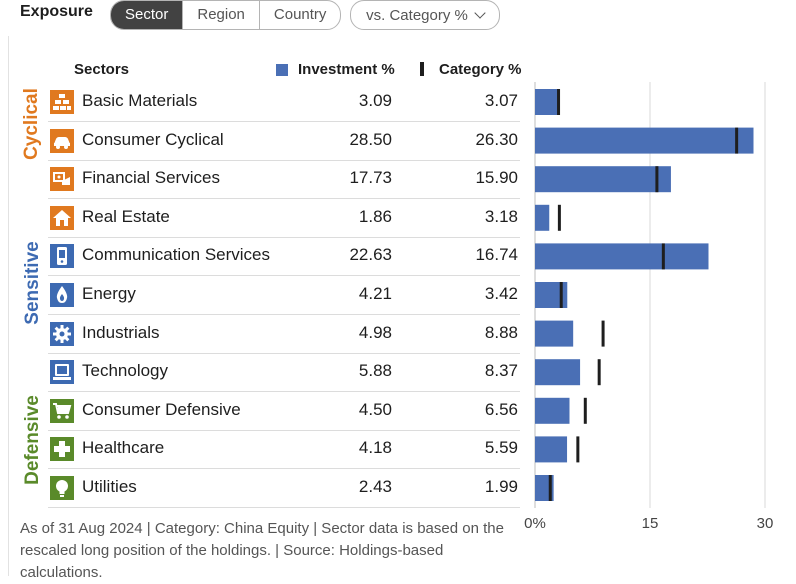 This screenshot has height=584, width=796. What do you see at coordinates (32, 283) in the screenshot?
I see `group-label-sensitive: Sensitive` at bounding box center [32, 283].